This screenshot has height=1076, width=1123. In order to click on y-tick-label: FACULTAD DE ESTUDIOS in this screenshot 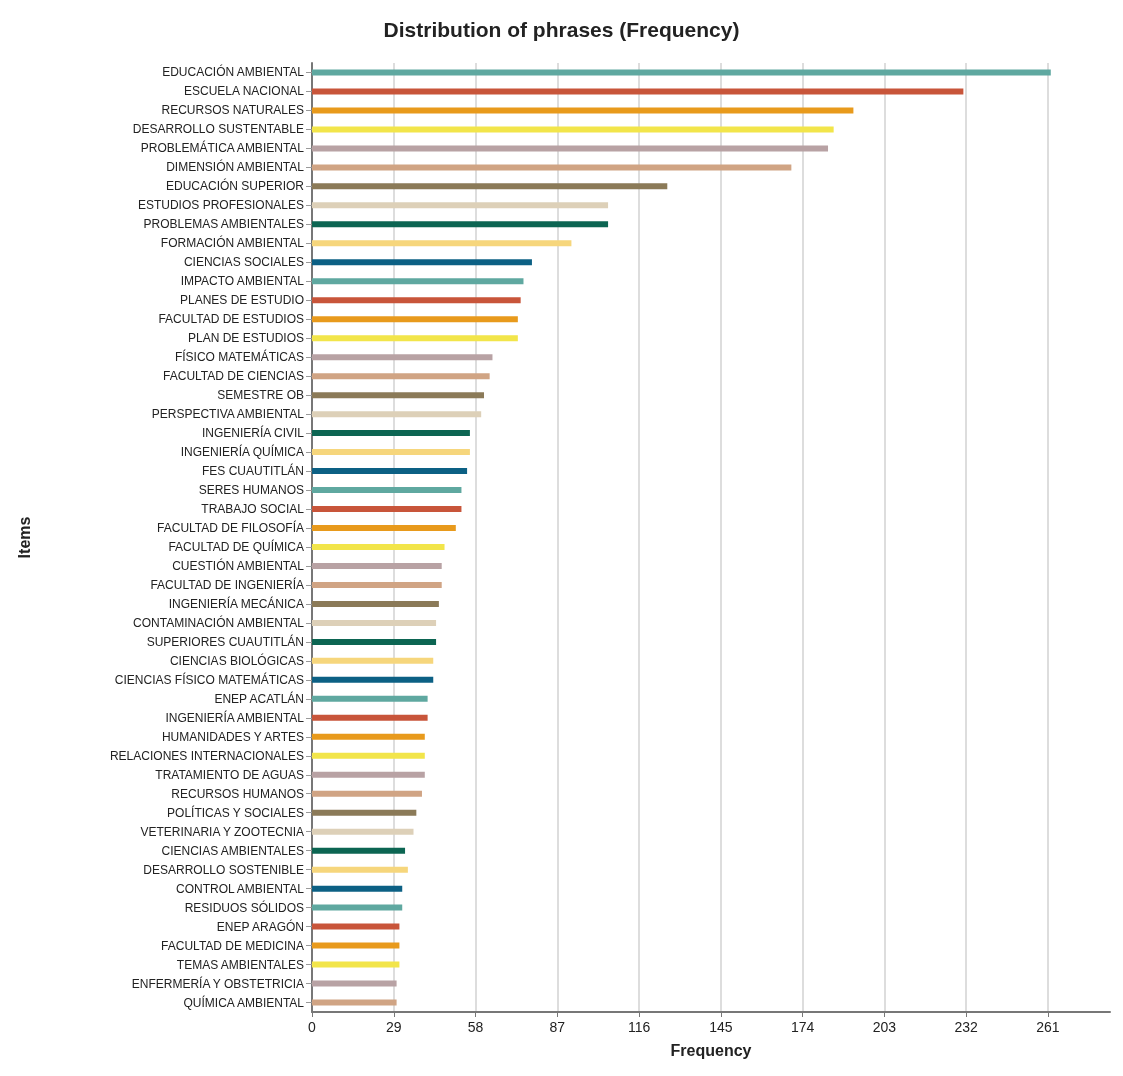, I will do `click(231, 319)`.